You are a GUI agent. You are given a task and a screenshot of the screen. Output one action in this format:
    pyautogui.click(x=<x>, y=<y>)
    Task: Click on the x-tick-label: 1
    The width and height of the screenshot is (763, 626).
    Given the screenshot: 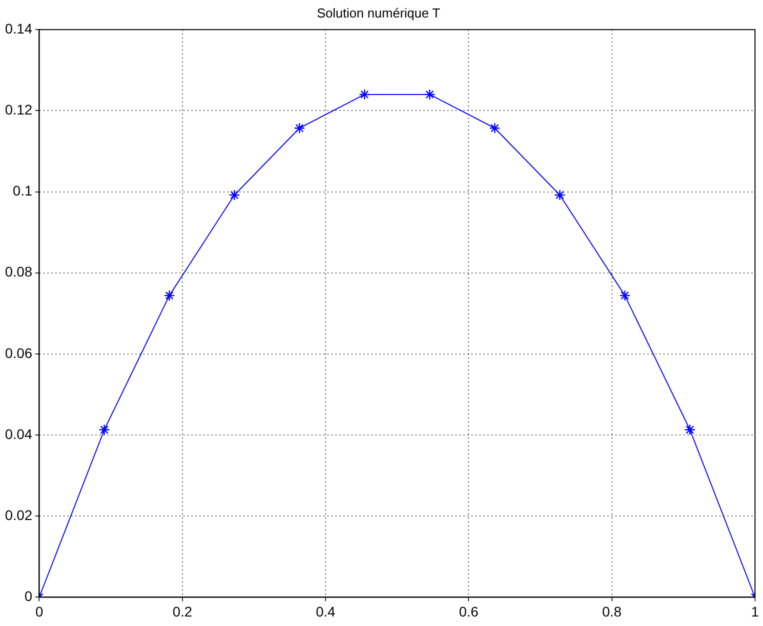 What is the action you would take?
    pyautogui.click(x=755, y=611)
    